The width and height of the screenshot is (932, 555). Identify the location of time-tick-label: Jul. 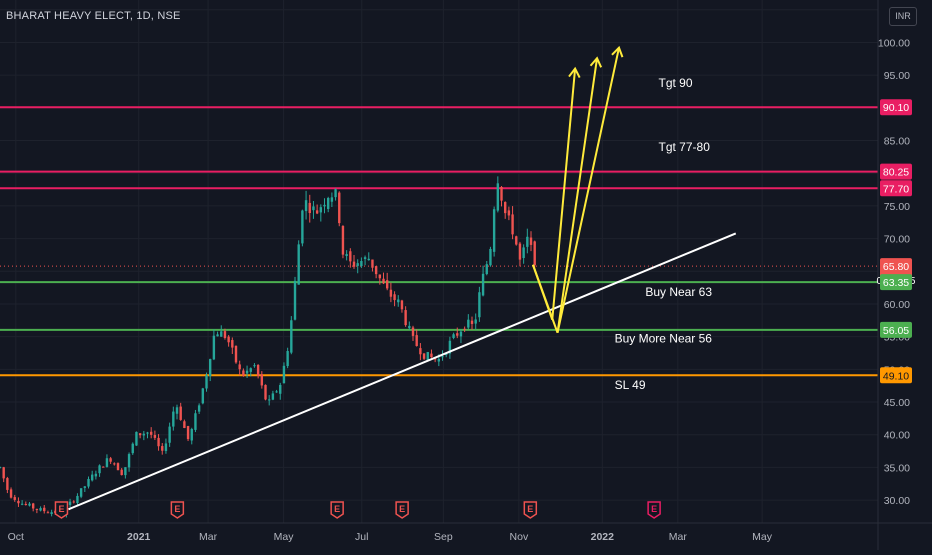
(361, 537).